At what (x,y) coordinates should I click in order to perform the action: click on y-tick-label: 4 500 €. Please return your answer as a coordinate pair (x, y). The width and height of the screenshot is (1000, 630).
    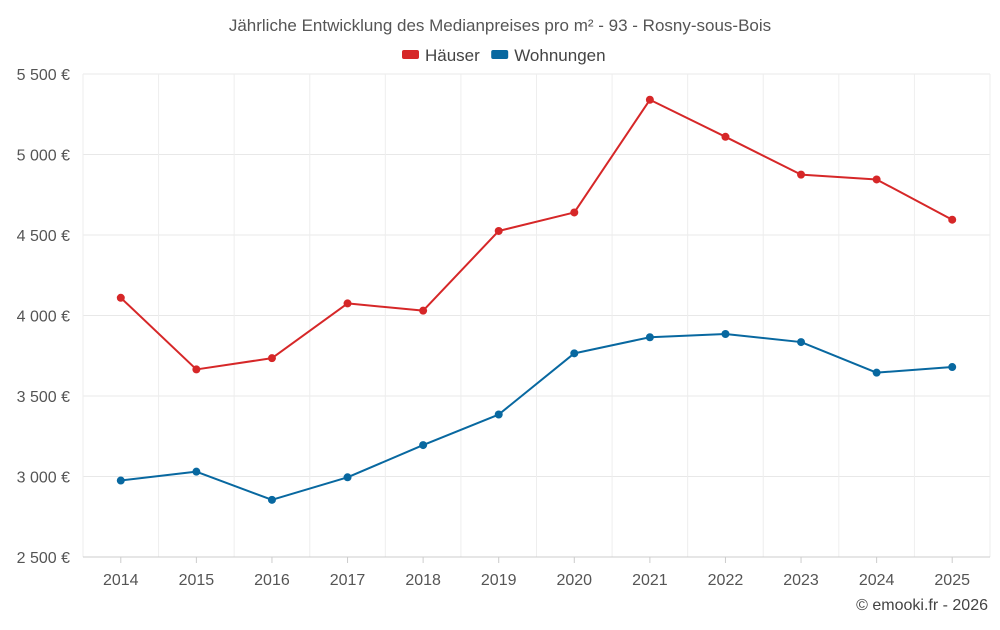
    Looking at the image, I should click on (43, 236).